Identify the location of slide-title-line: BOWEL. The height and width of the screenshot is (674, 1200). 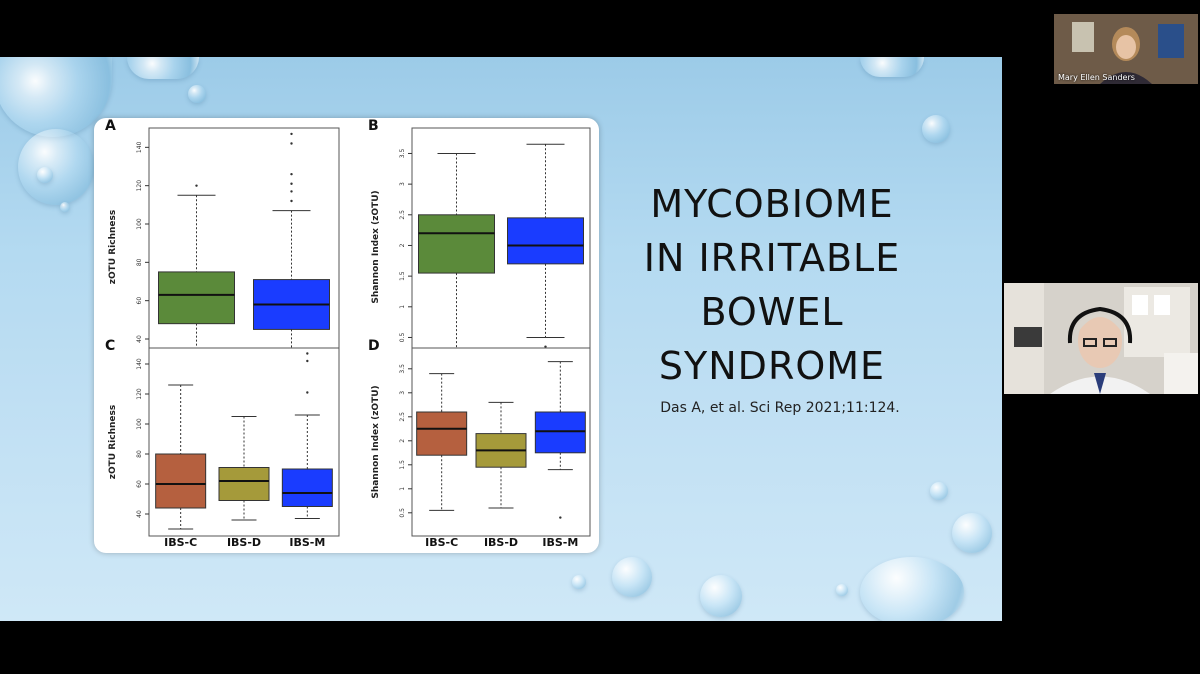
(772, 312).